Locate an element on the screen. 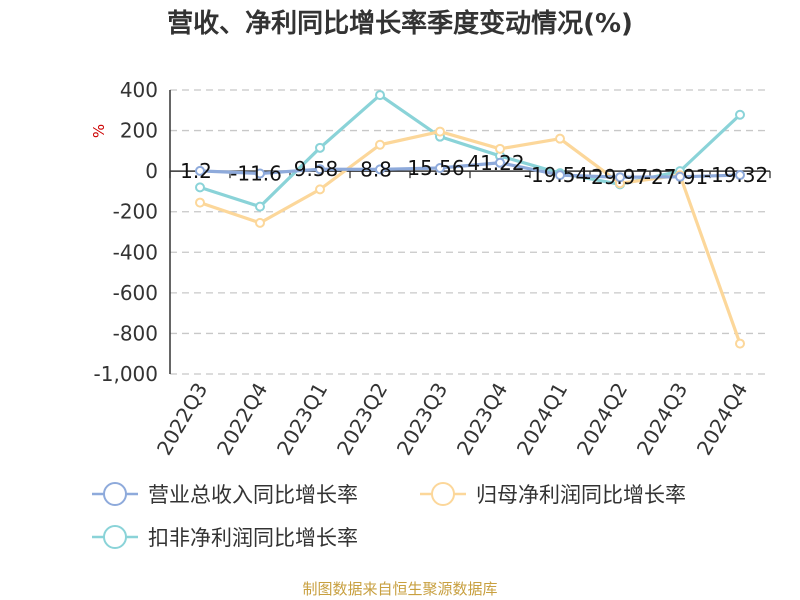 The width and height of the screenshot is (800, 600). y-tick-label: -600 is located at coordinates (135, 293).